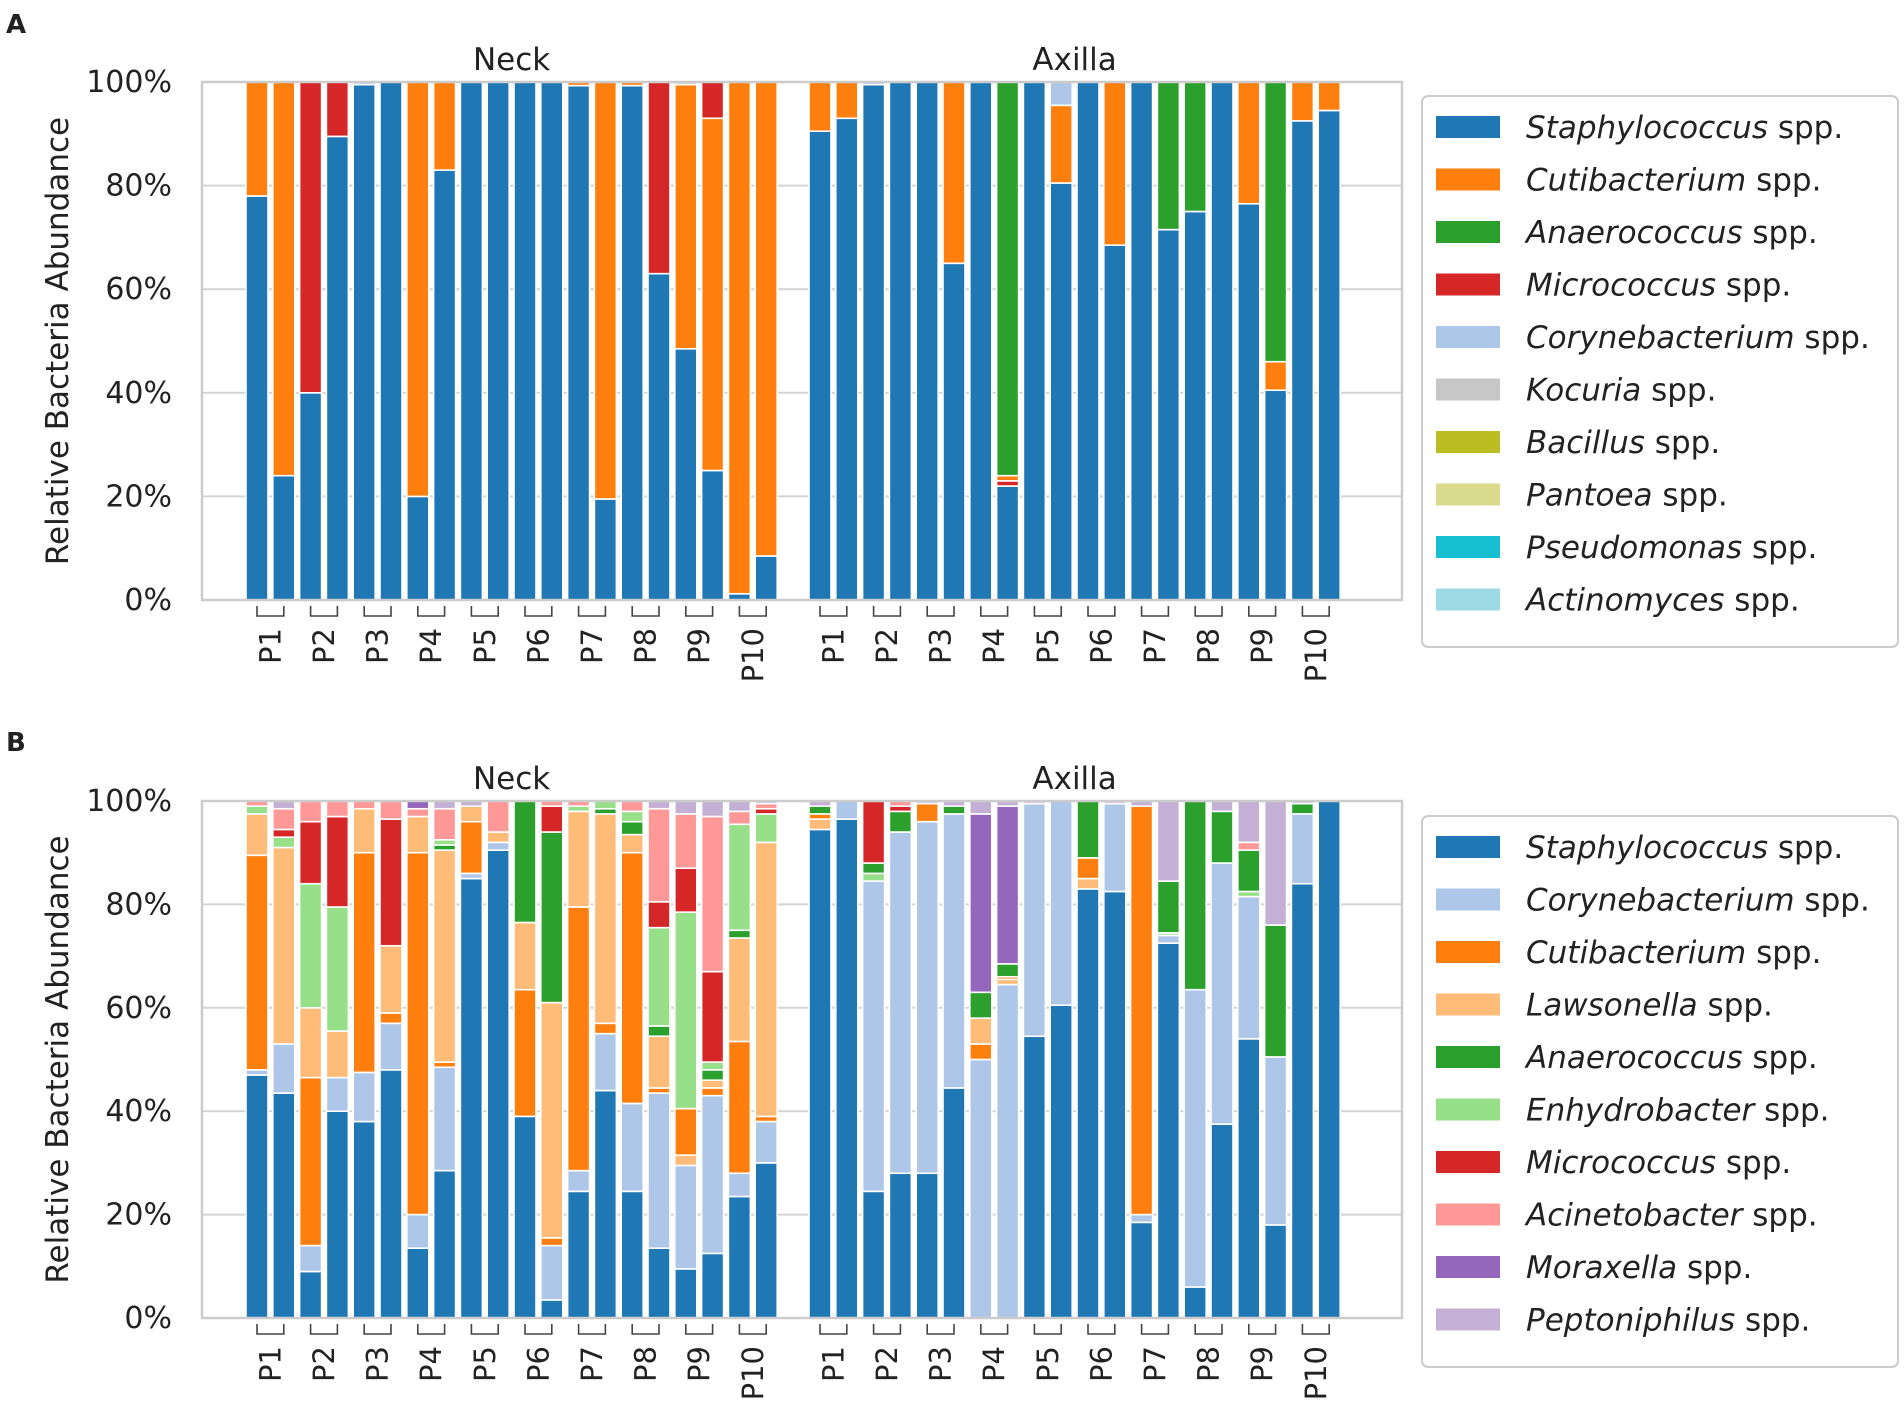  What do you see at coordinates (632, 816) in the screenshot?
I see `bar-segment-enhy` at bounding box center [632, 816].